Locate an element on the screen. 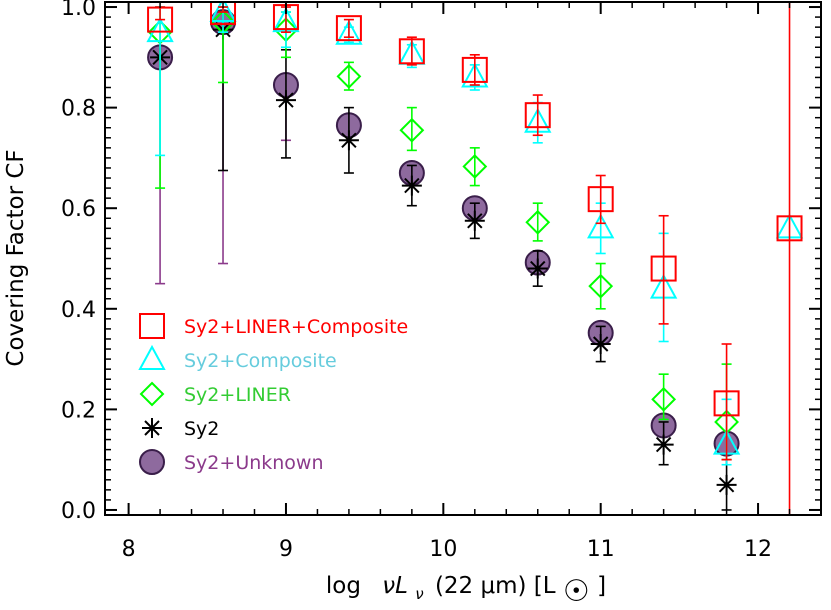 The width and height of the screenshot is (831, 610). y-tick-label: 0.8 is located at coordinates (78, 109).